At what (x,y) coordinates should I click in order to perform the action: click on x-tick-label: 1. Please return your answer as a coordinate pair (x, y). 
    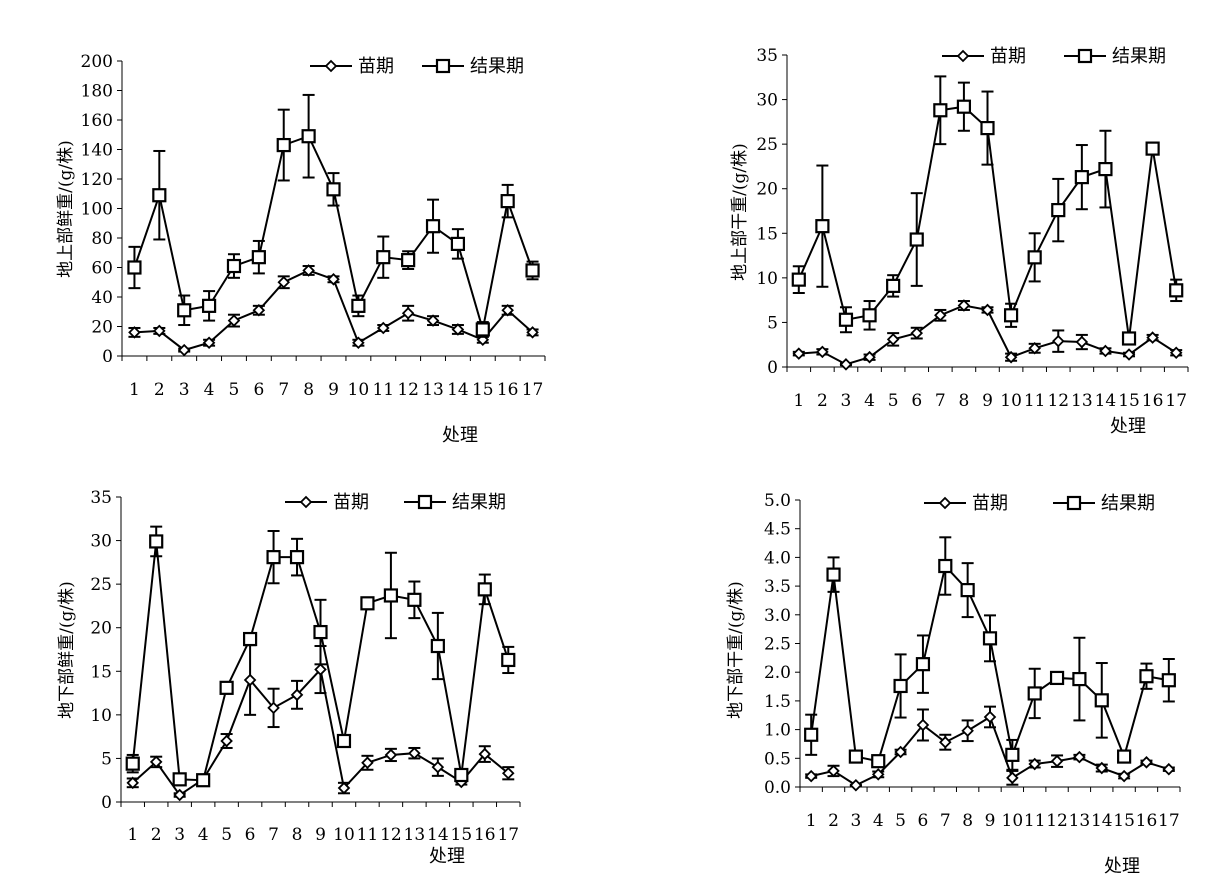
    Looking at the image, I should click on (134, 390).